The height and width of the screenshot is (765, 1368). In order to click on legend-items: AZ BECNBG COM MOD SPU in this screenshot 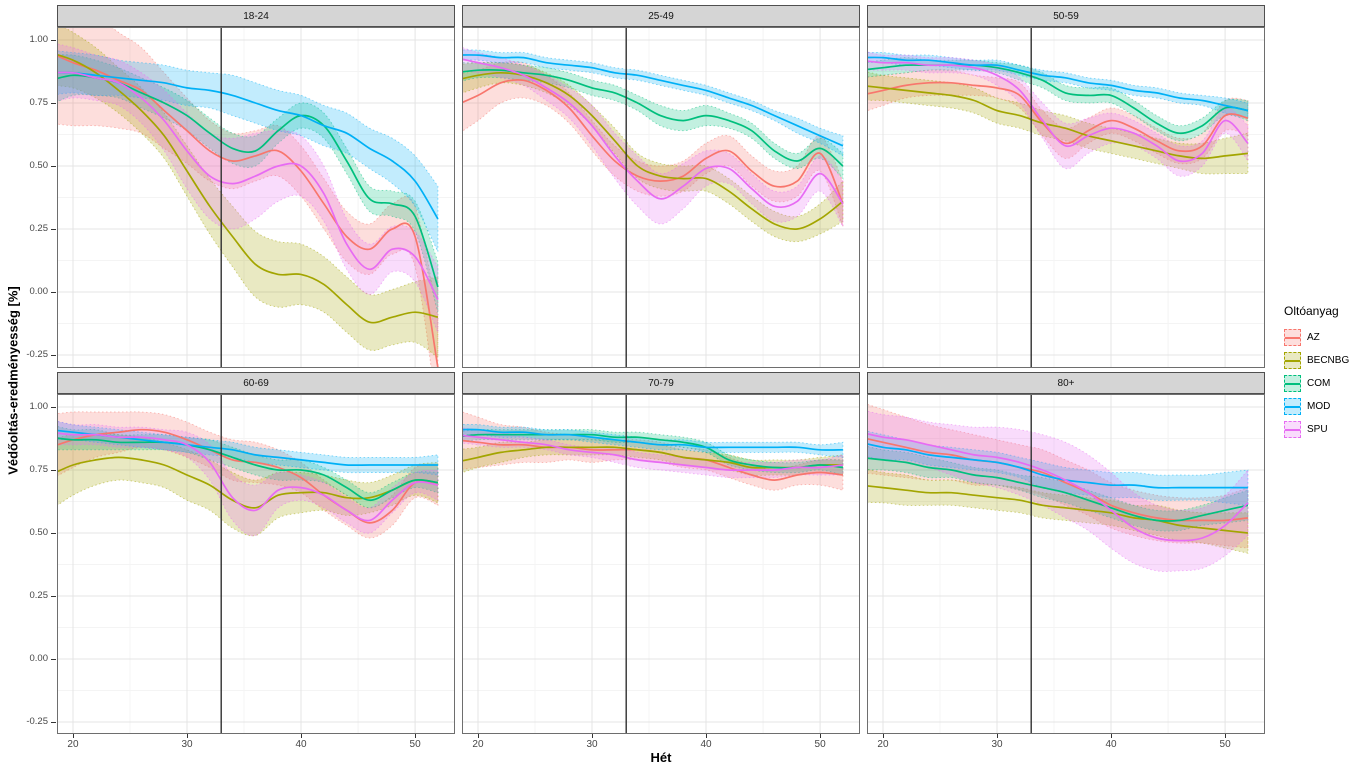, I will do `click(1316, 383)`.